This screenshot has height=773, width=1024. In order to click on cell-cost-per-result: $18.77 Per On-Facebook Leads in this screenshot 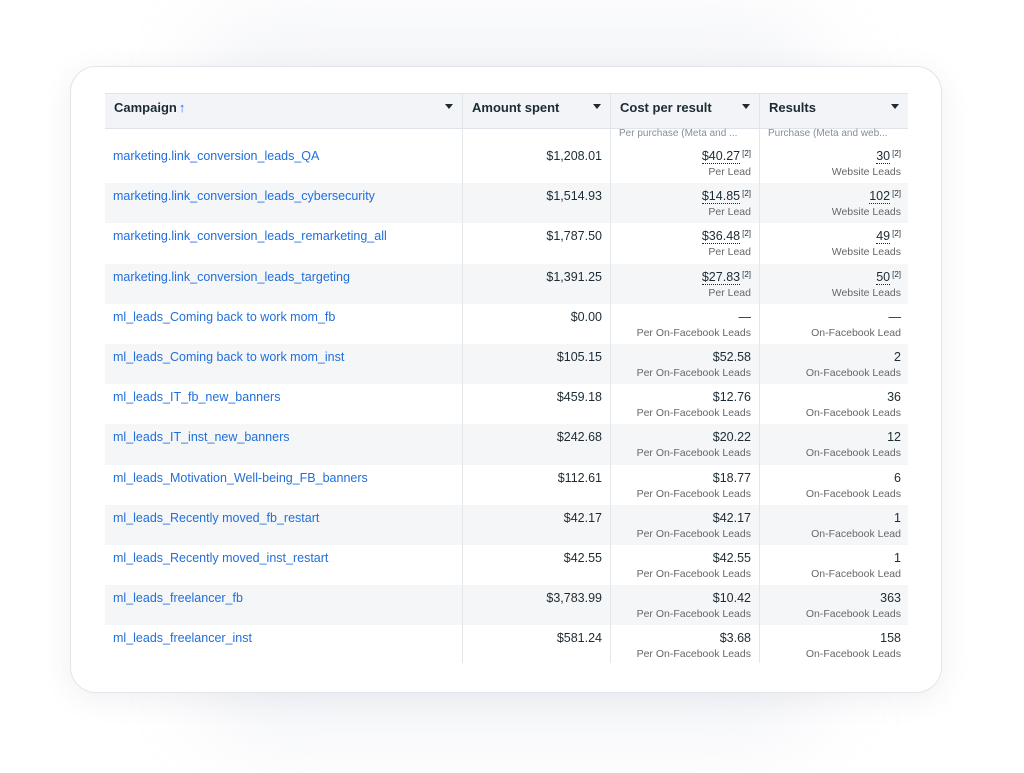, I will do `click(685, 484)`.